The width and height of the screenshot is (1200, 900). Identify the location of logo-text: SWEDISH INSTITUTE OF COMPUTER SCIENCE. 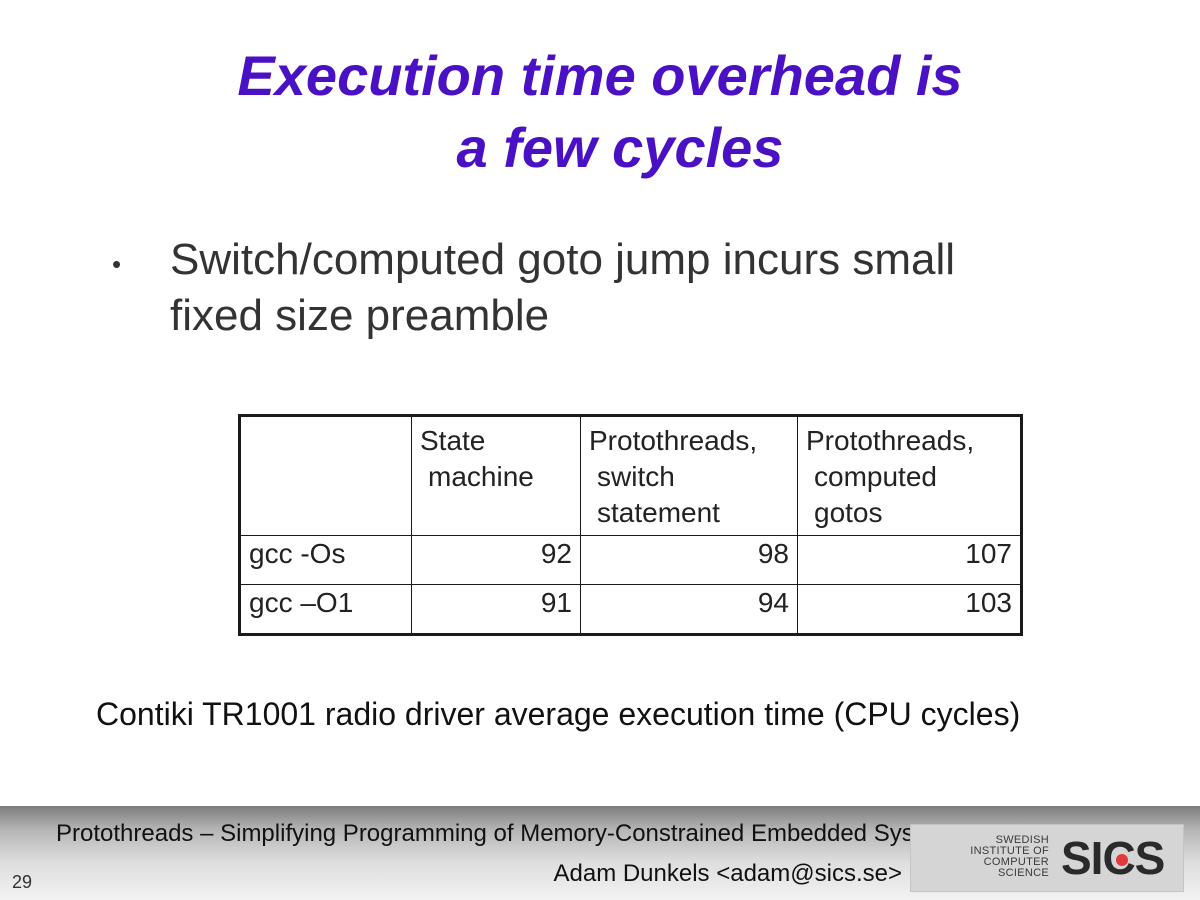
(988, 857).